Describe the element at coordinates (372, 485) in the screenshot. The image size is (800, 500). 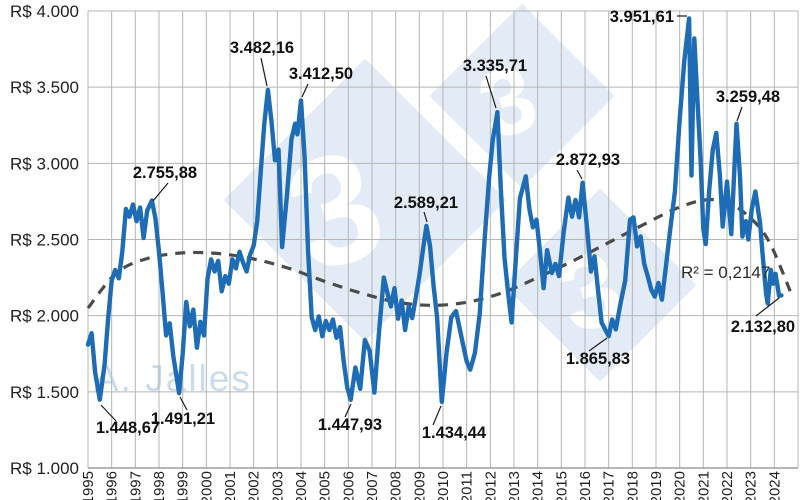
I see `x-tick-label: 2007` at that location.